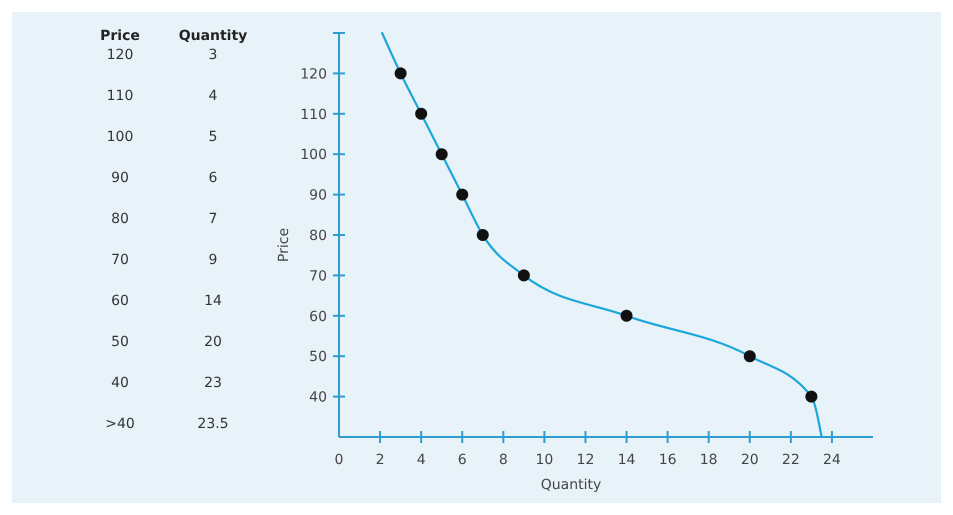 This screenshot has height=515, width=953. Describe the element at coordinates (421, 460) in the screenshot. I see `x-tick-label: 4` at that location.